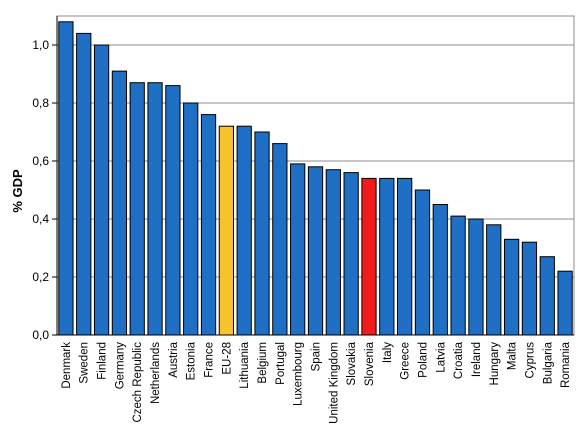 This screenshot has width=577, height=444. I want to click on bar-austria, so click(173, 210).